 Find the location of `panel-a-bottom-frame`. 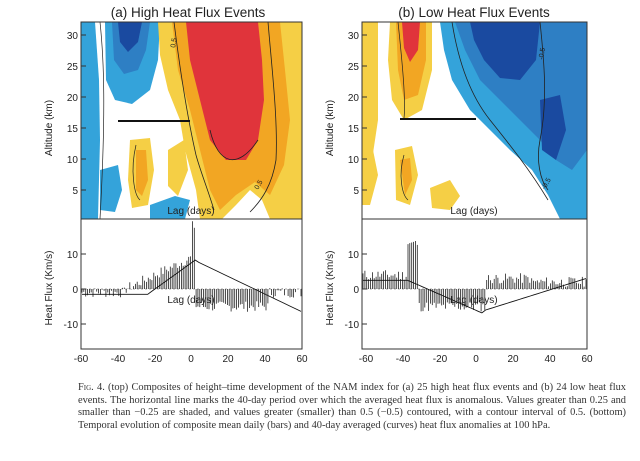

panel-a-bottom-frame is located at coordinates (191, 284).